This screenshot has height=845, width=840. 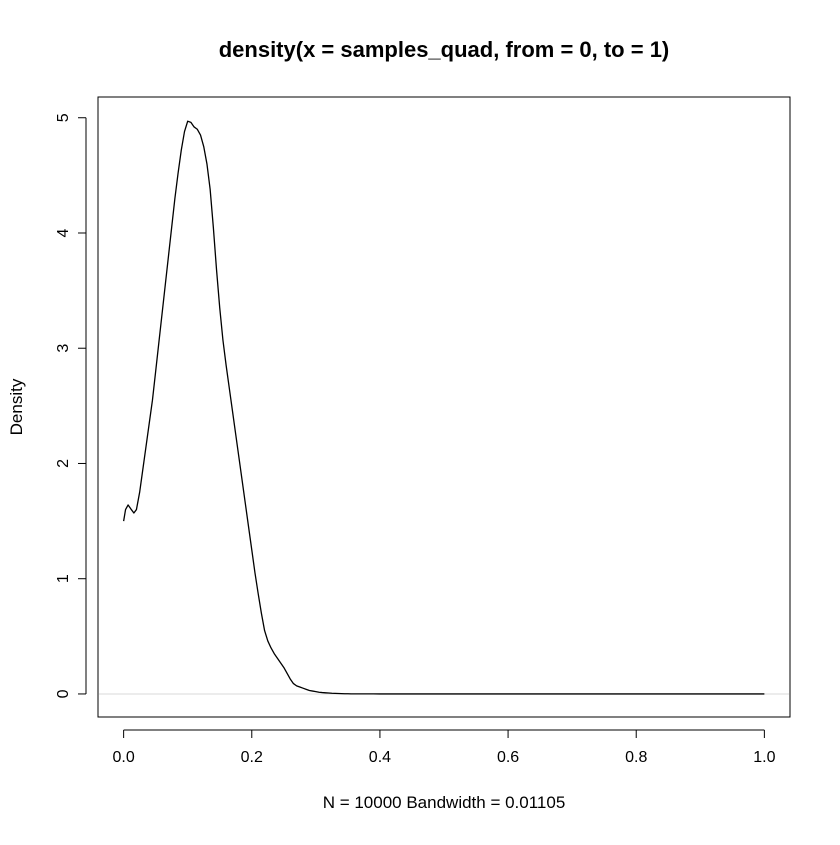 What do you see at coordinates (252, 757) in the screenshot?
I see `x-tick-label: 0.2` at bounding box center [252, 757].